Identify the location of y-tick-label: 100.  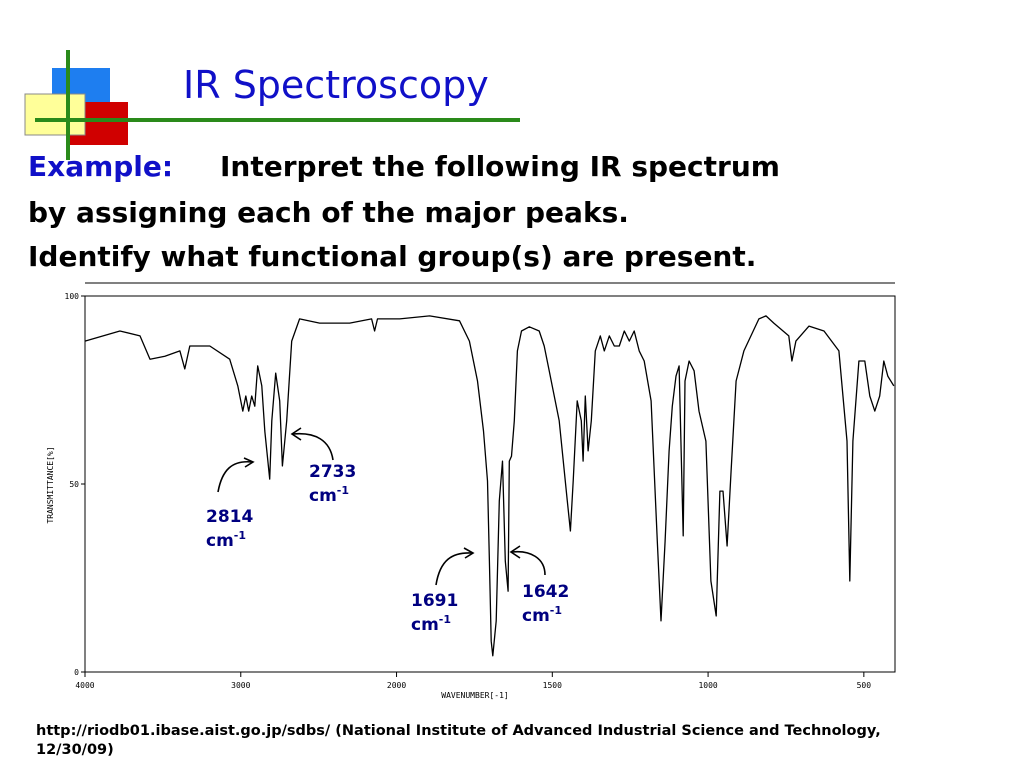
(72, 296).